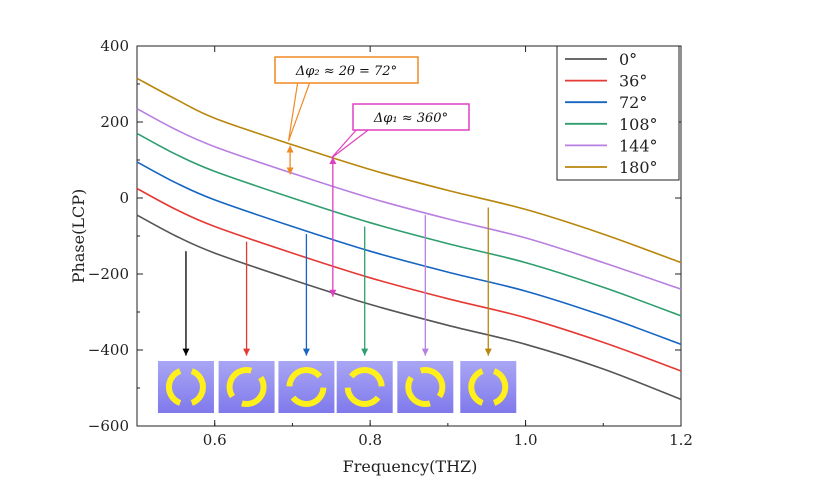 This screenshot has height=498, width=830. I want to click on unit-cell-icons, so click(337, 387).